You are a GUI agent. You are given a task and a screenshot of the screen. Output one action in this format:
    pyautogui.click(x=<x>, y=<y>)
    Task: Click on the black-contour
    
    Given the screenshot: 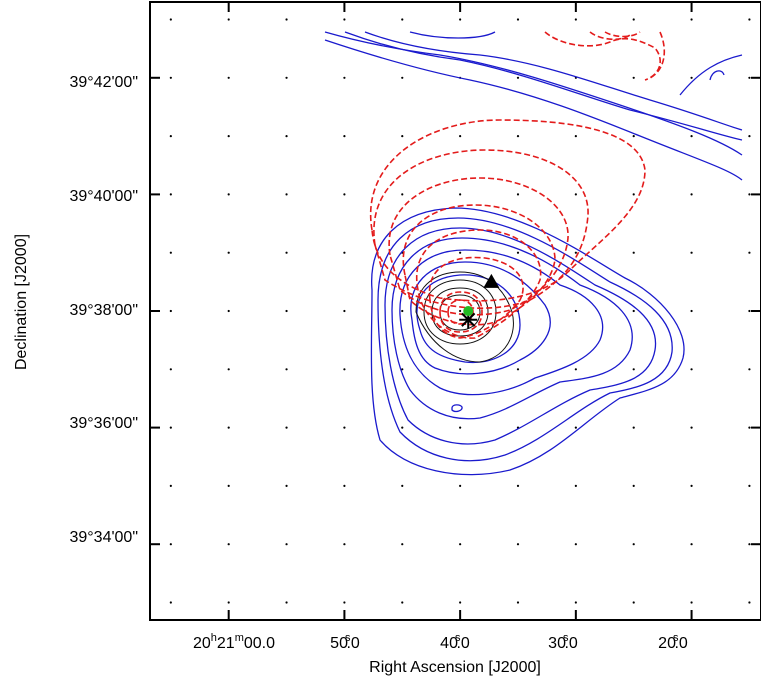 What is the action you would take?
    pyautogui.click(x=460, y=312)
    